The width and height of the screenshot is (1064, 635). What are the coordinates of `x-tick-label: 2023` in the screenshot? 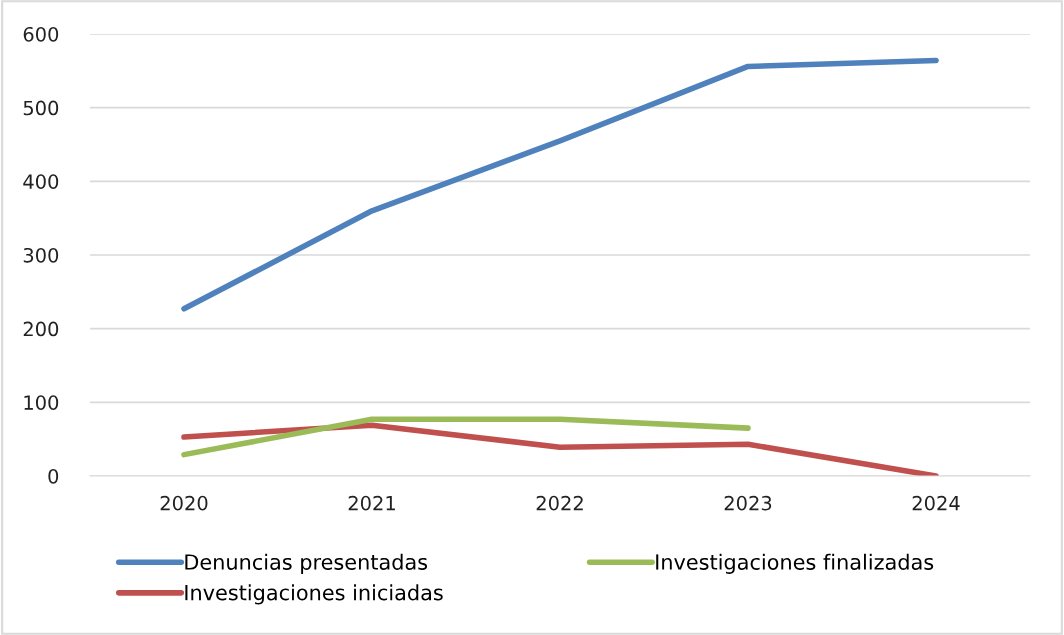 It's located at (748, 503).